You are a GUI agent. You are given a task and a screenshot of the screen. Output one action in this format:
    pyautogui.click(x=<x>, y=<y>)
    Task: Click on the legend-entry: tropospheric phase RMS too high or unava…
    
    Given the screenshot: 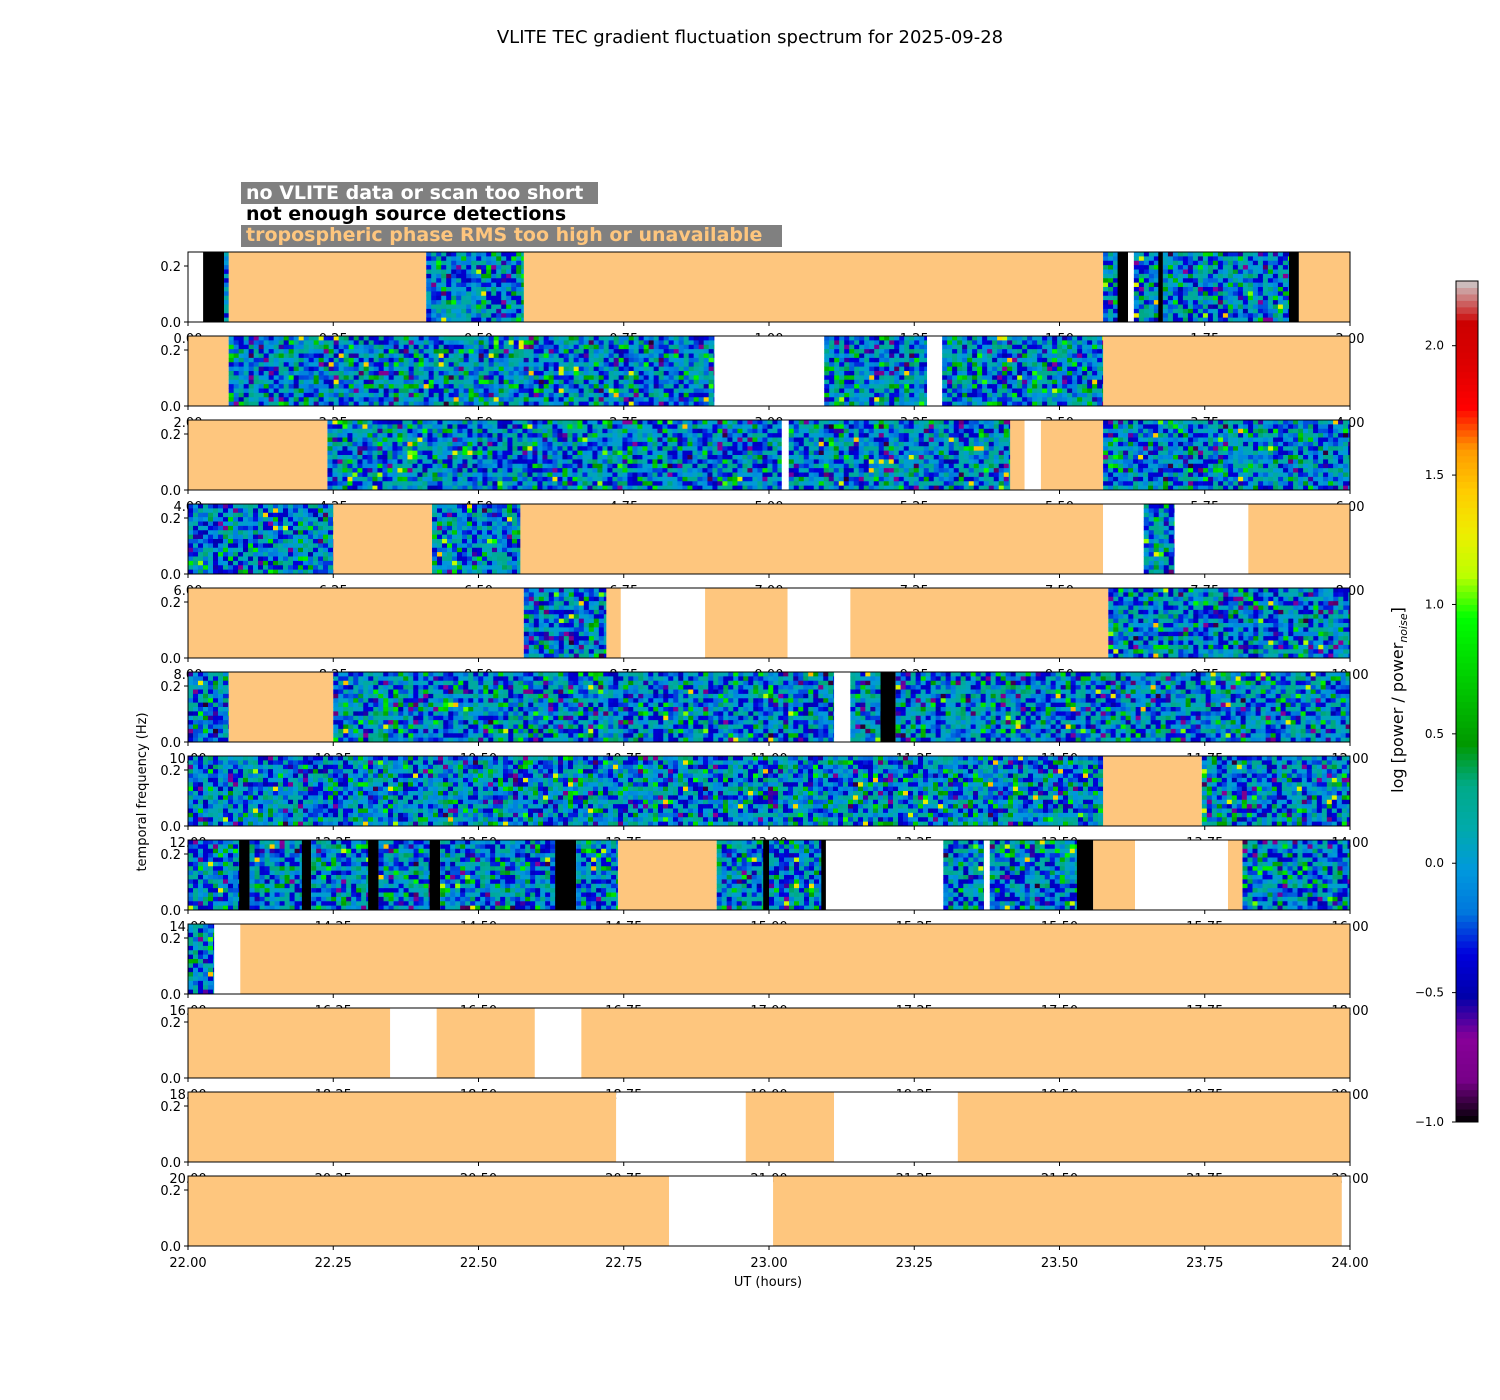 What is the action you would take?
    pyautogui.click(x=504, y=235)
    